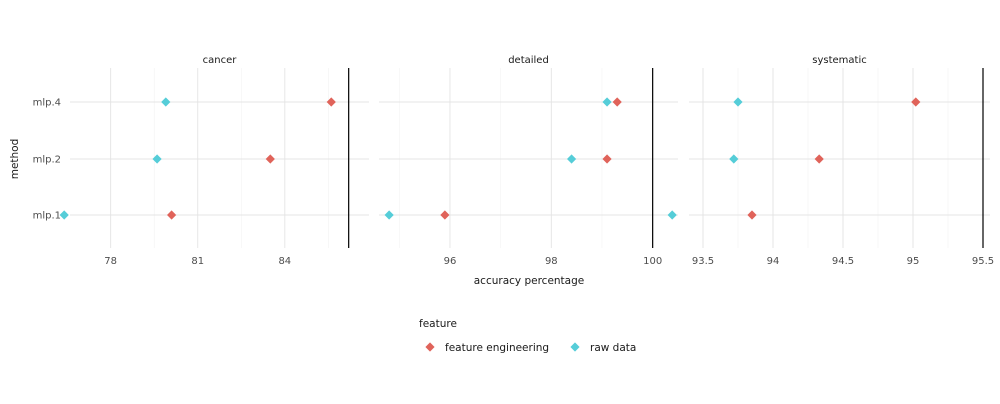 This screenshot has height=404, width=1000. I want to click on x-axis-title: accuracy percentage, so click(529, 281).